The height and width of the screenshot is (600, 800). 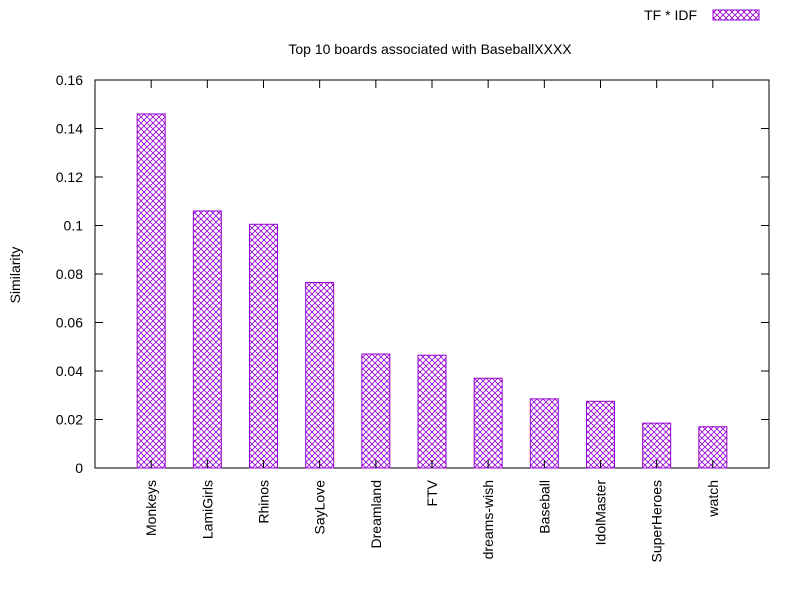 I want to click on x-tick-label: LamiGirls, so click(x=207, y=509).